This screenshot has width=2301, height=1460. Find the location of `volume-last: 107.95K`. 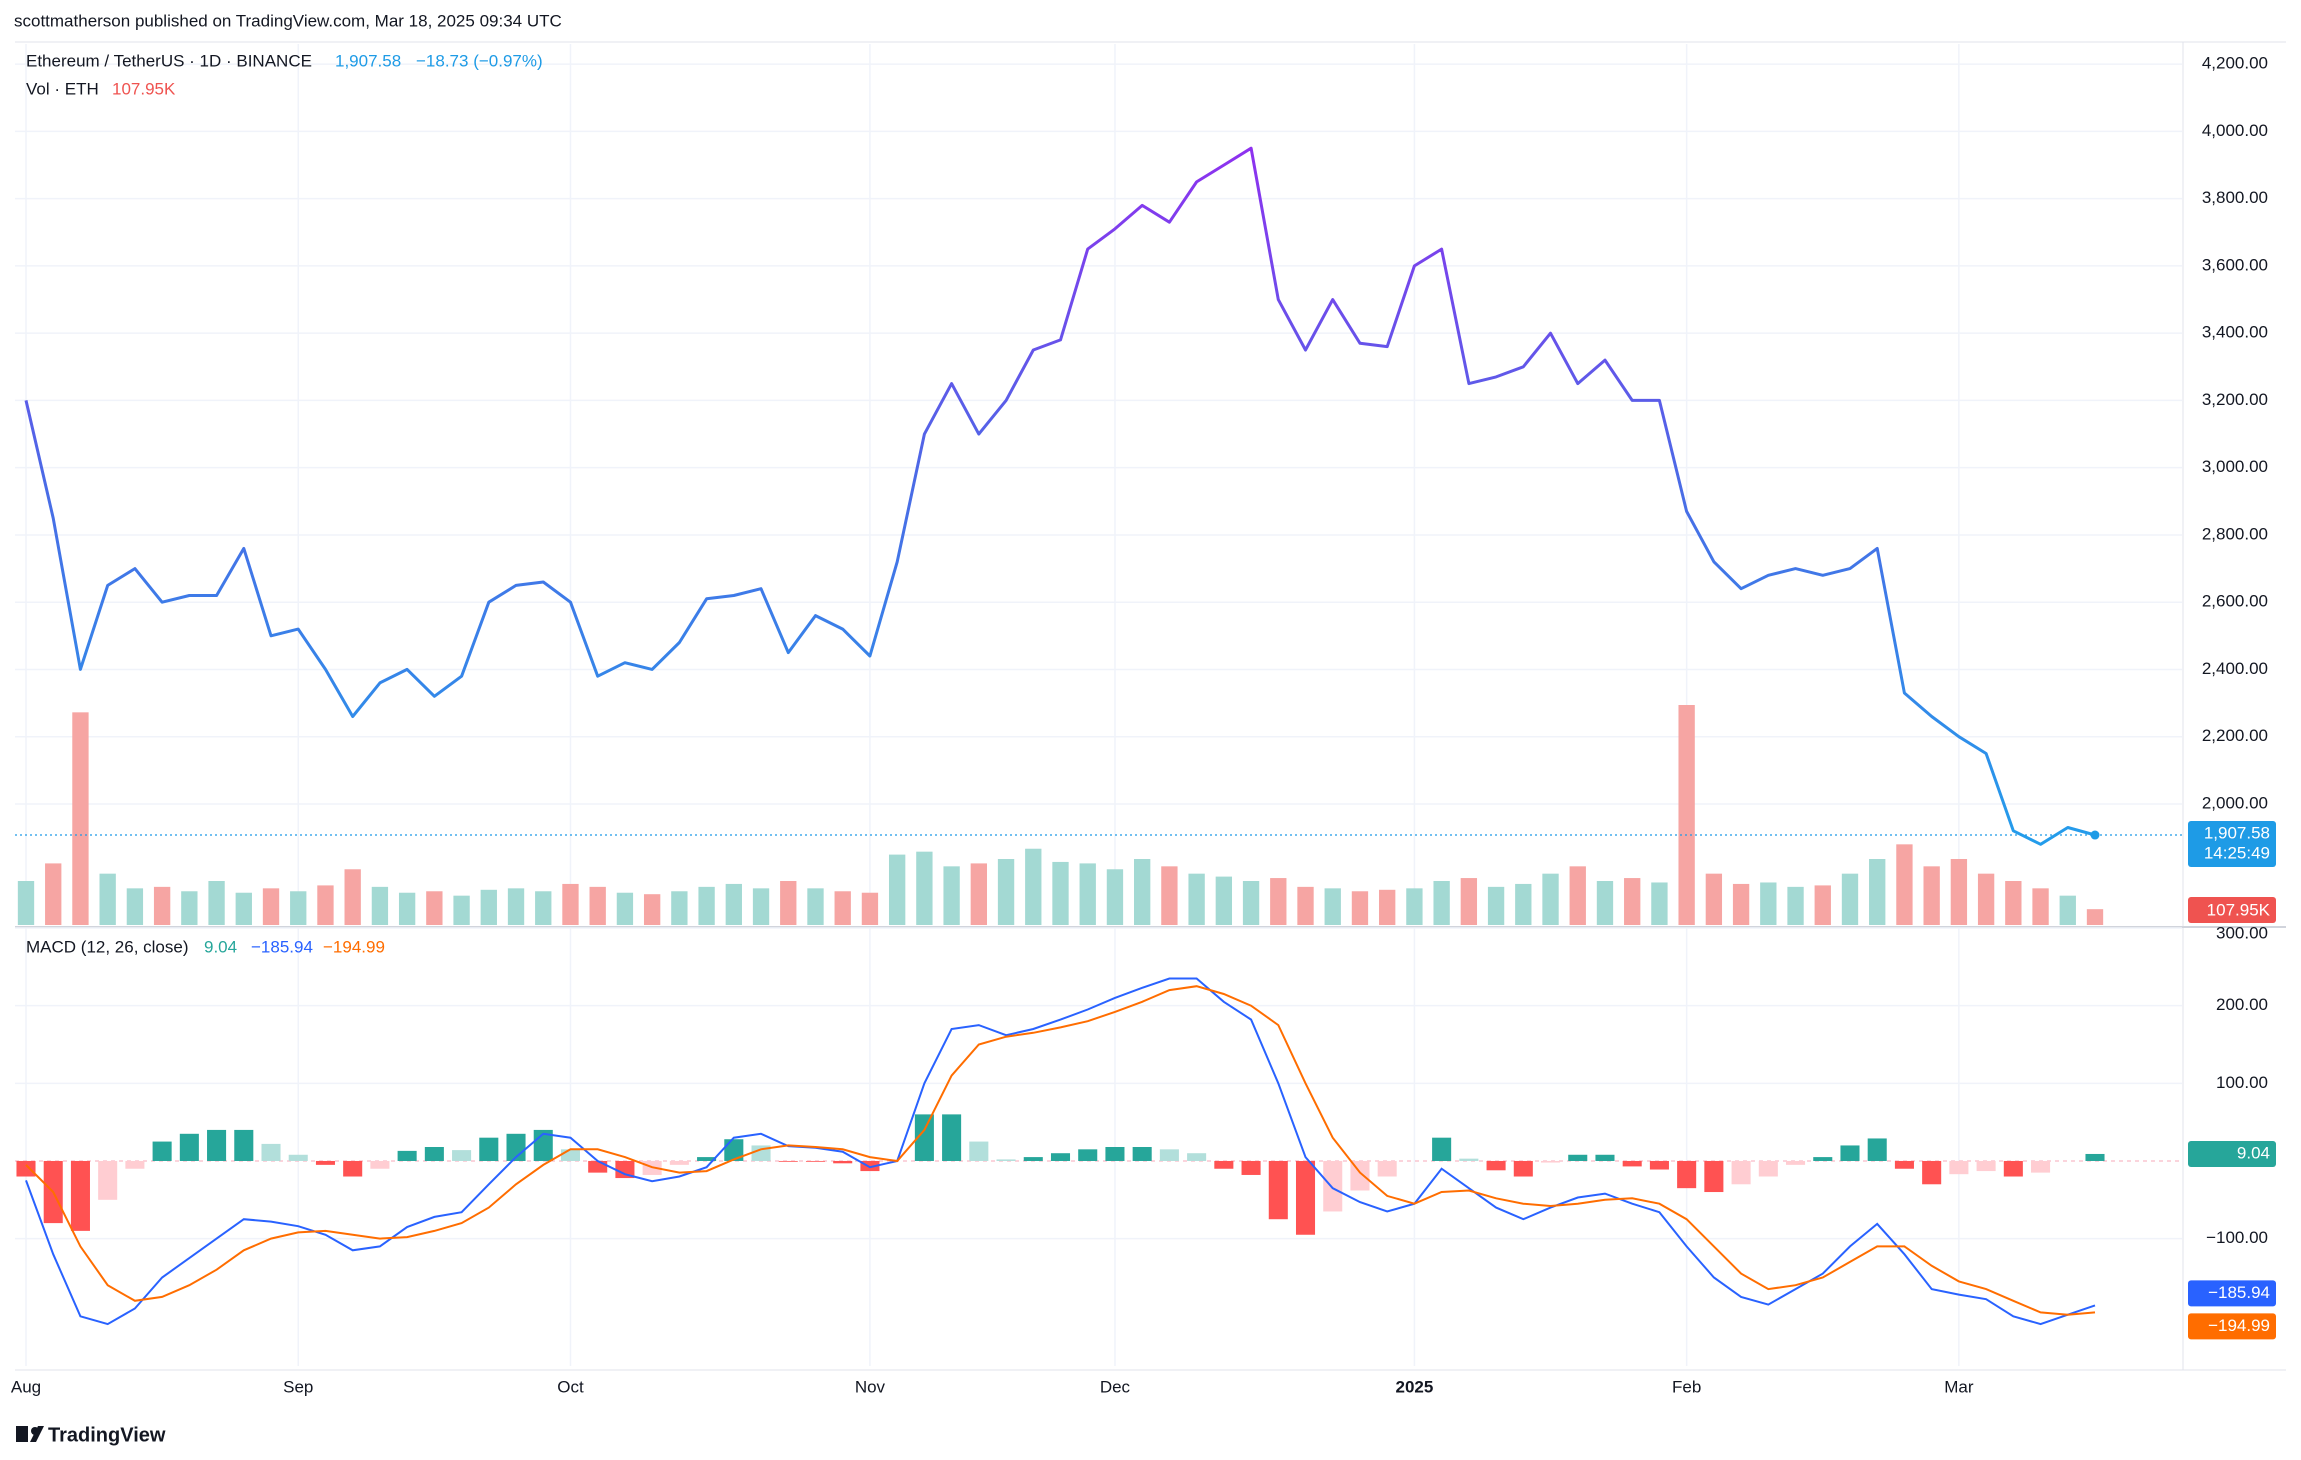

volume-last: 107.95K is located at coordinates (144, 88).